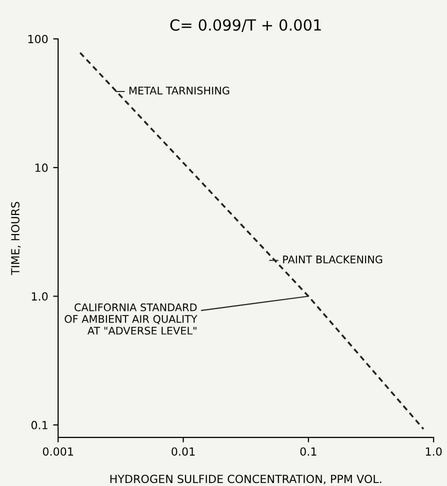  Describe the element at coordinates (180, 90) in the screenshot. I see `annotation: METAL TARNISHING` at that location.